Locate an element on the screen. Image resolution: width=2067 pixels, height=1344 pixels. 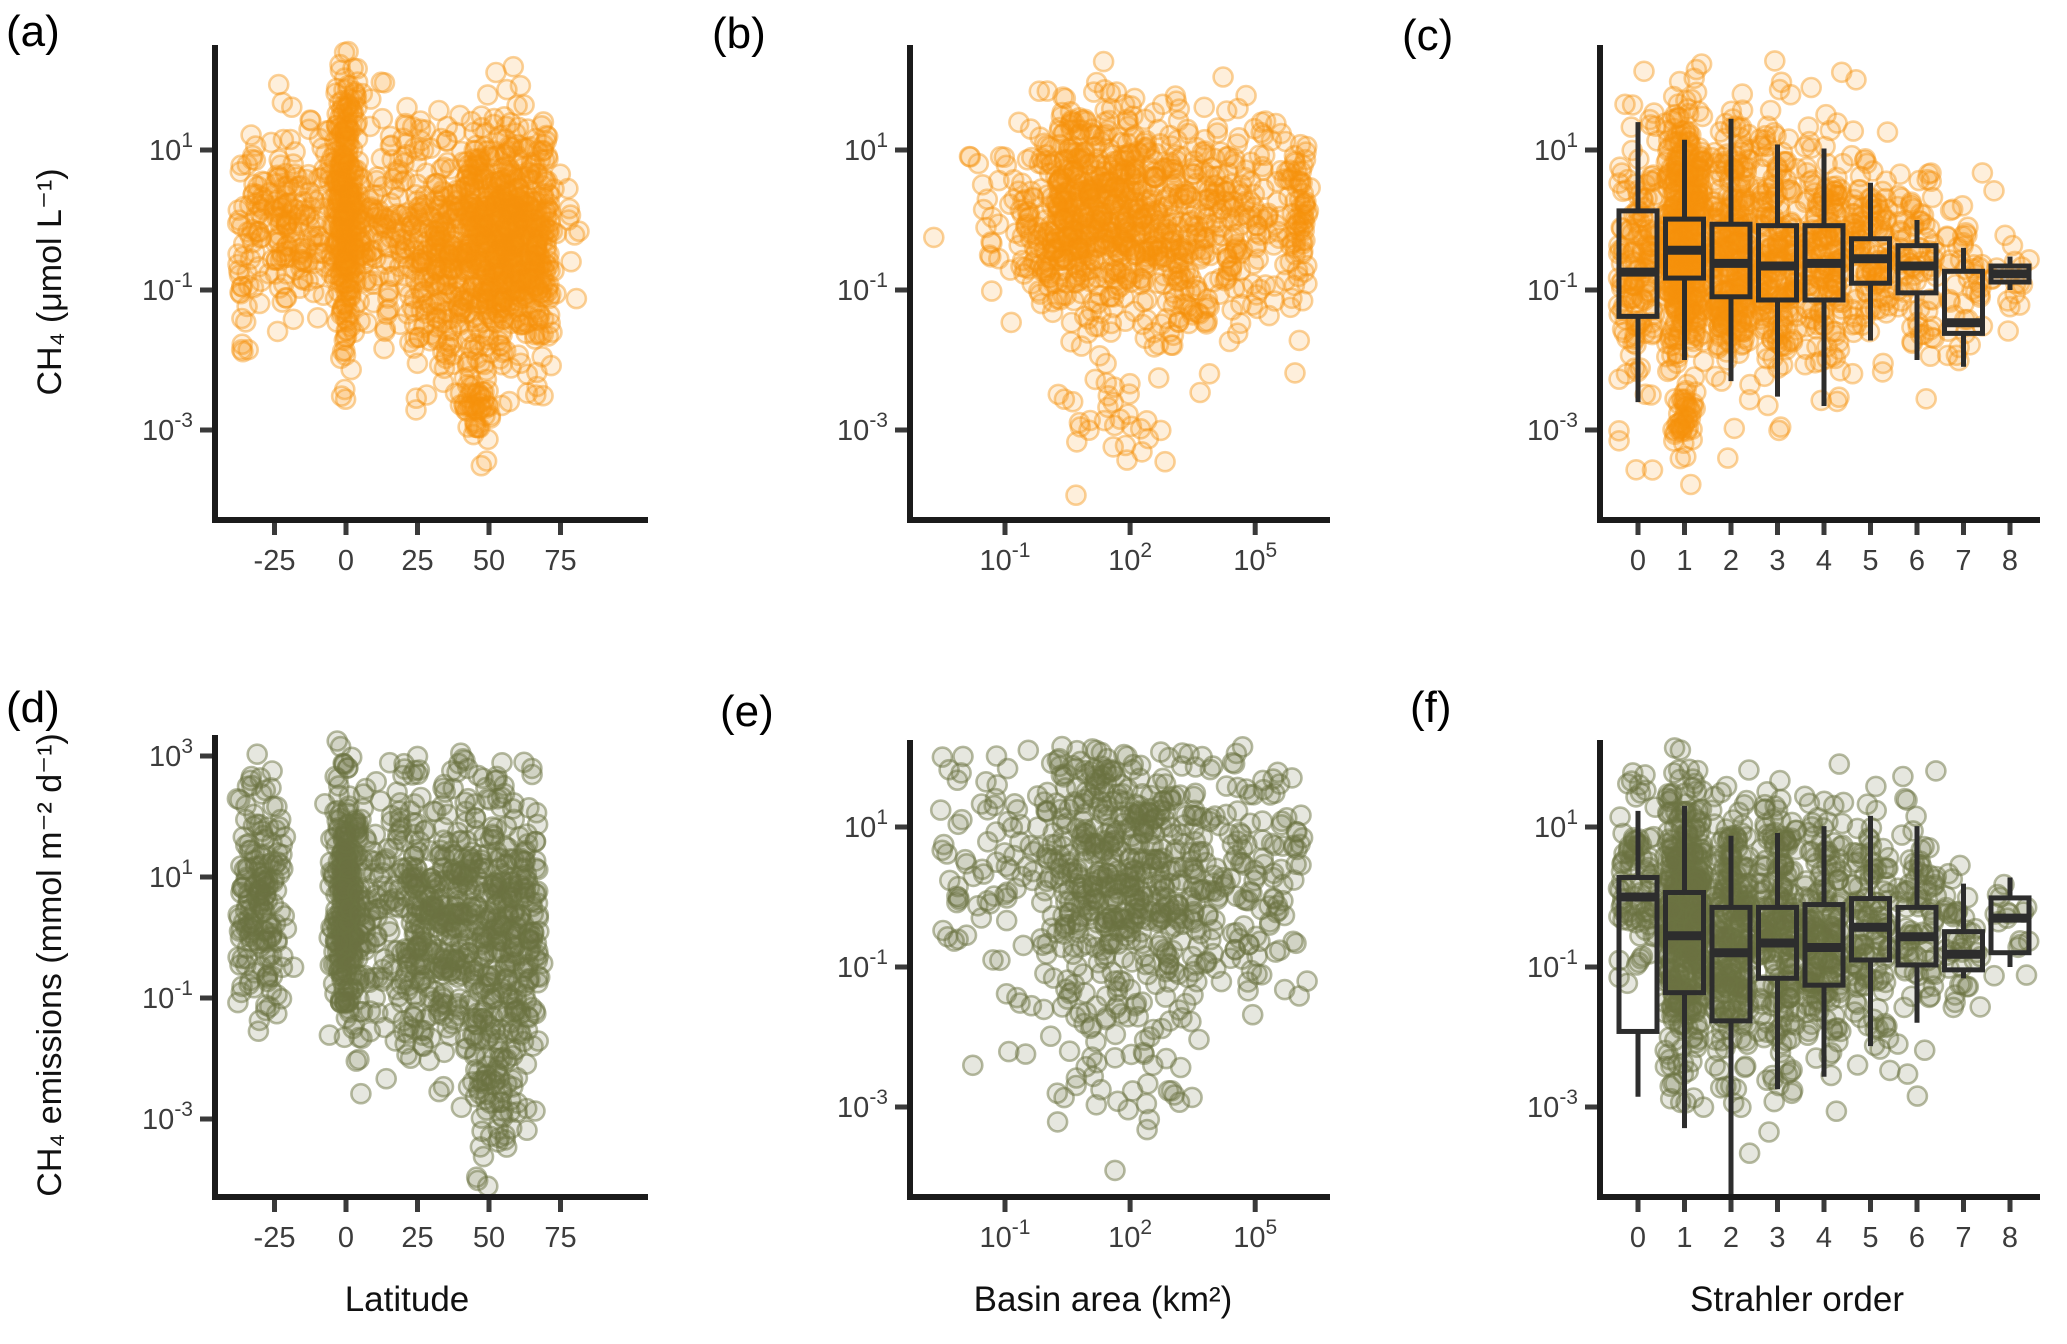
panel-e-plot: 10⁻¹ 10² 10⁵ 10¹ 10⁻¹ 10⁻³ is located at coordinates (1083, 994).